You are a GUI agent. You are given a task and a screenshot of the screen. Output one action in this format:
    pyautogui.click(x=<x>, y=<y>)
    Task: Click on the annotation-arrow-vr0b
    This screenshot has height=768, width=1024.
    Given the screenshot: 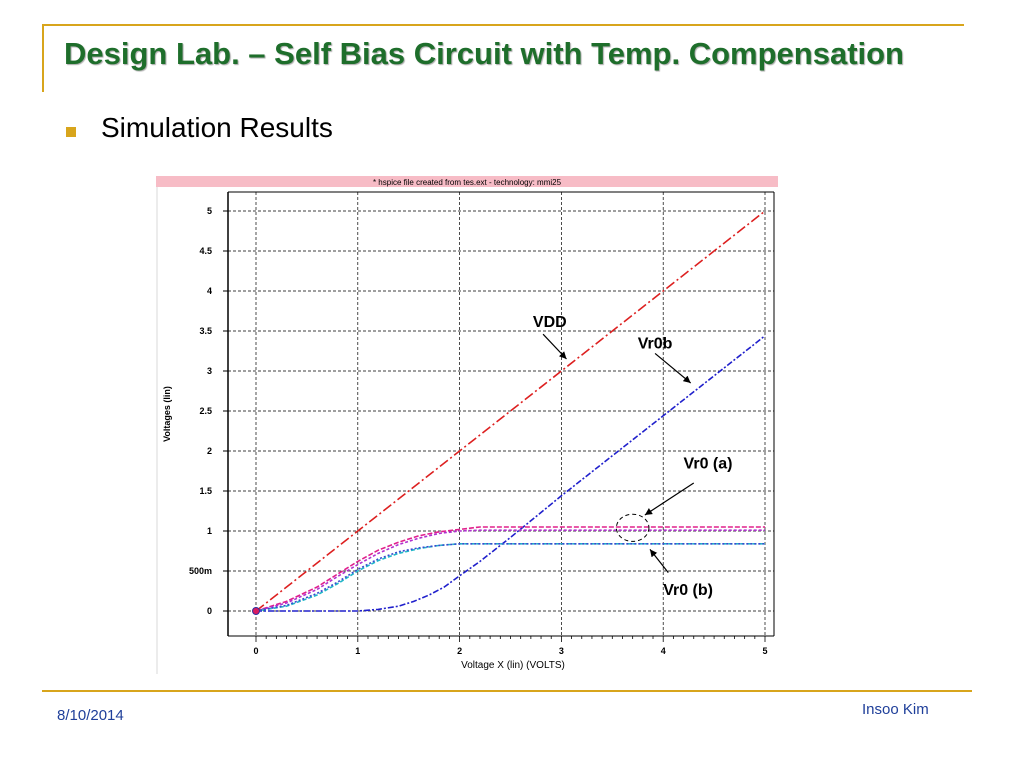 What is the action you would take?
    pyautogui.click(x=673, y=368)
    